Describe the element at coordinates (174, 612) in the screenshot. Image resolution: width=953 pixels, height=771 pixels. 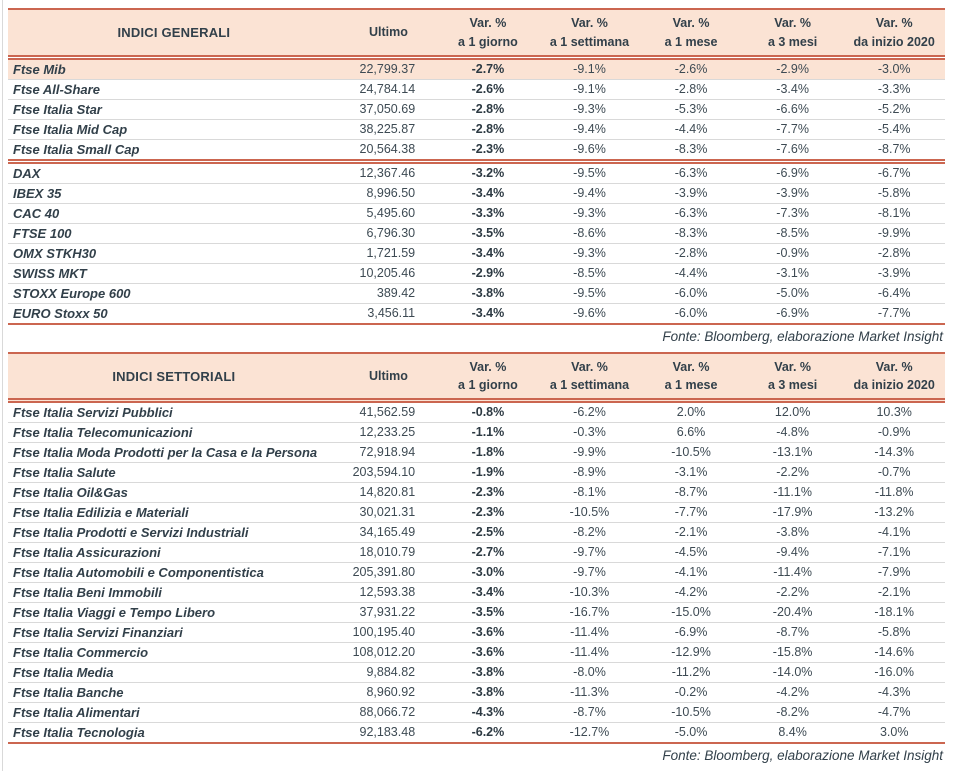
I see `index-name-cell: Ftse Italia Viaggi e Tempo Libero` at that location.